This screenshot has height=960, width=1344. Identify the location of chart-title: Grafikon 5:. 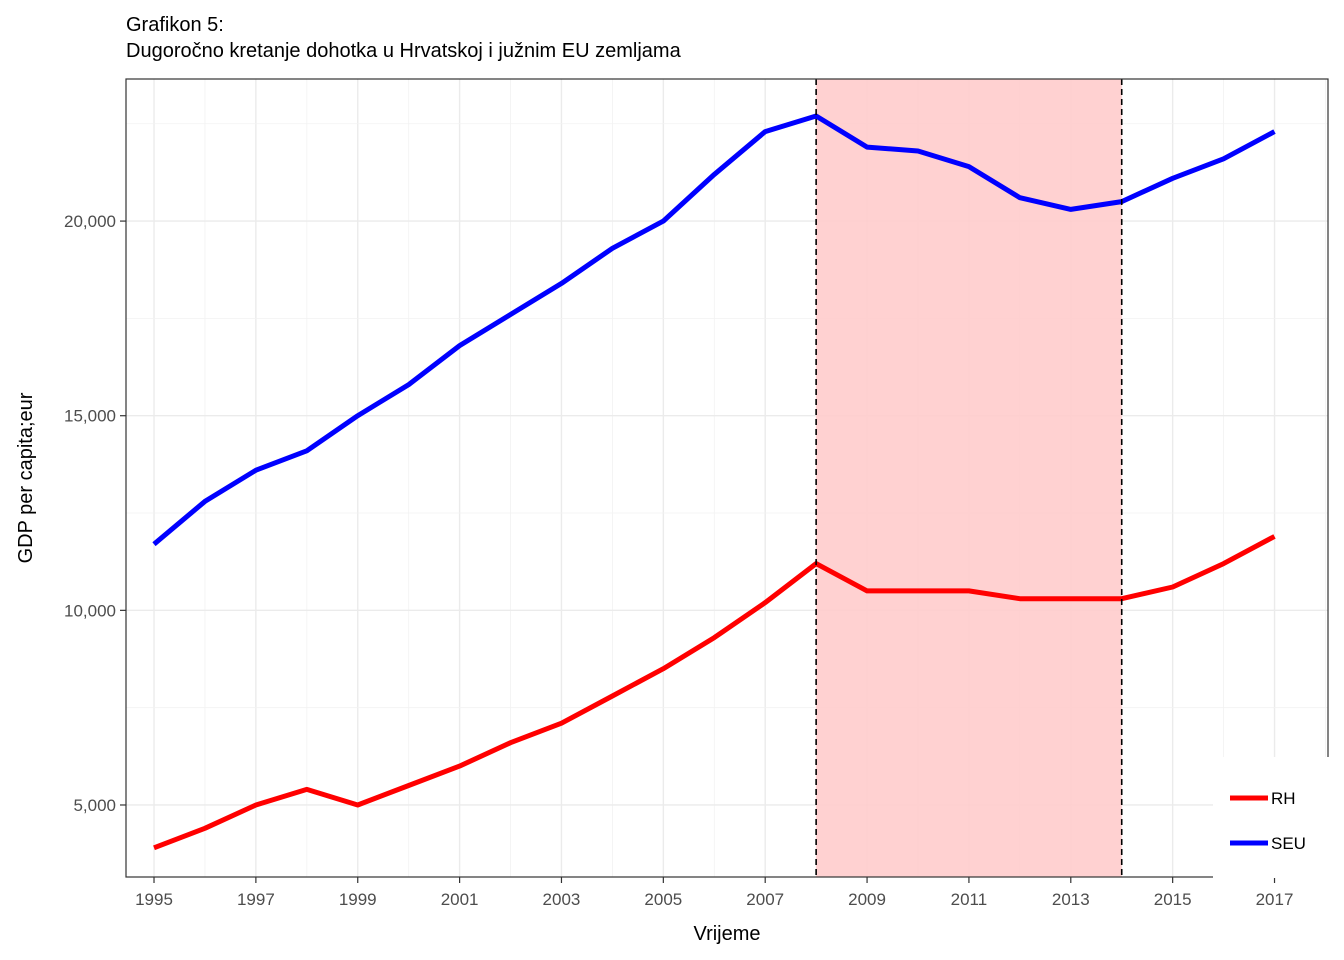
(175, 25).